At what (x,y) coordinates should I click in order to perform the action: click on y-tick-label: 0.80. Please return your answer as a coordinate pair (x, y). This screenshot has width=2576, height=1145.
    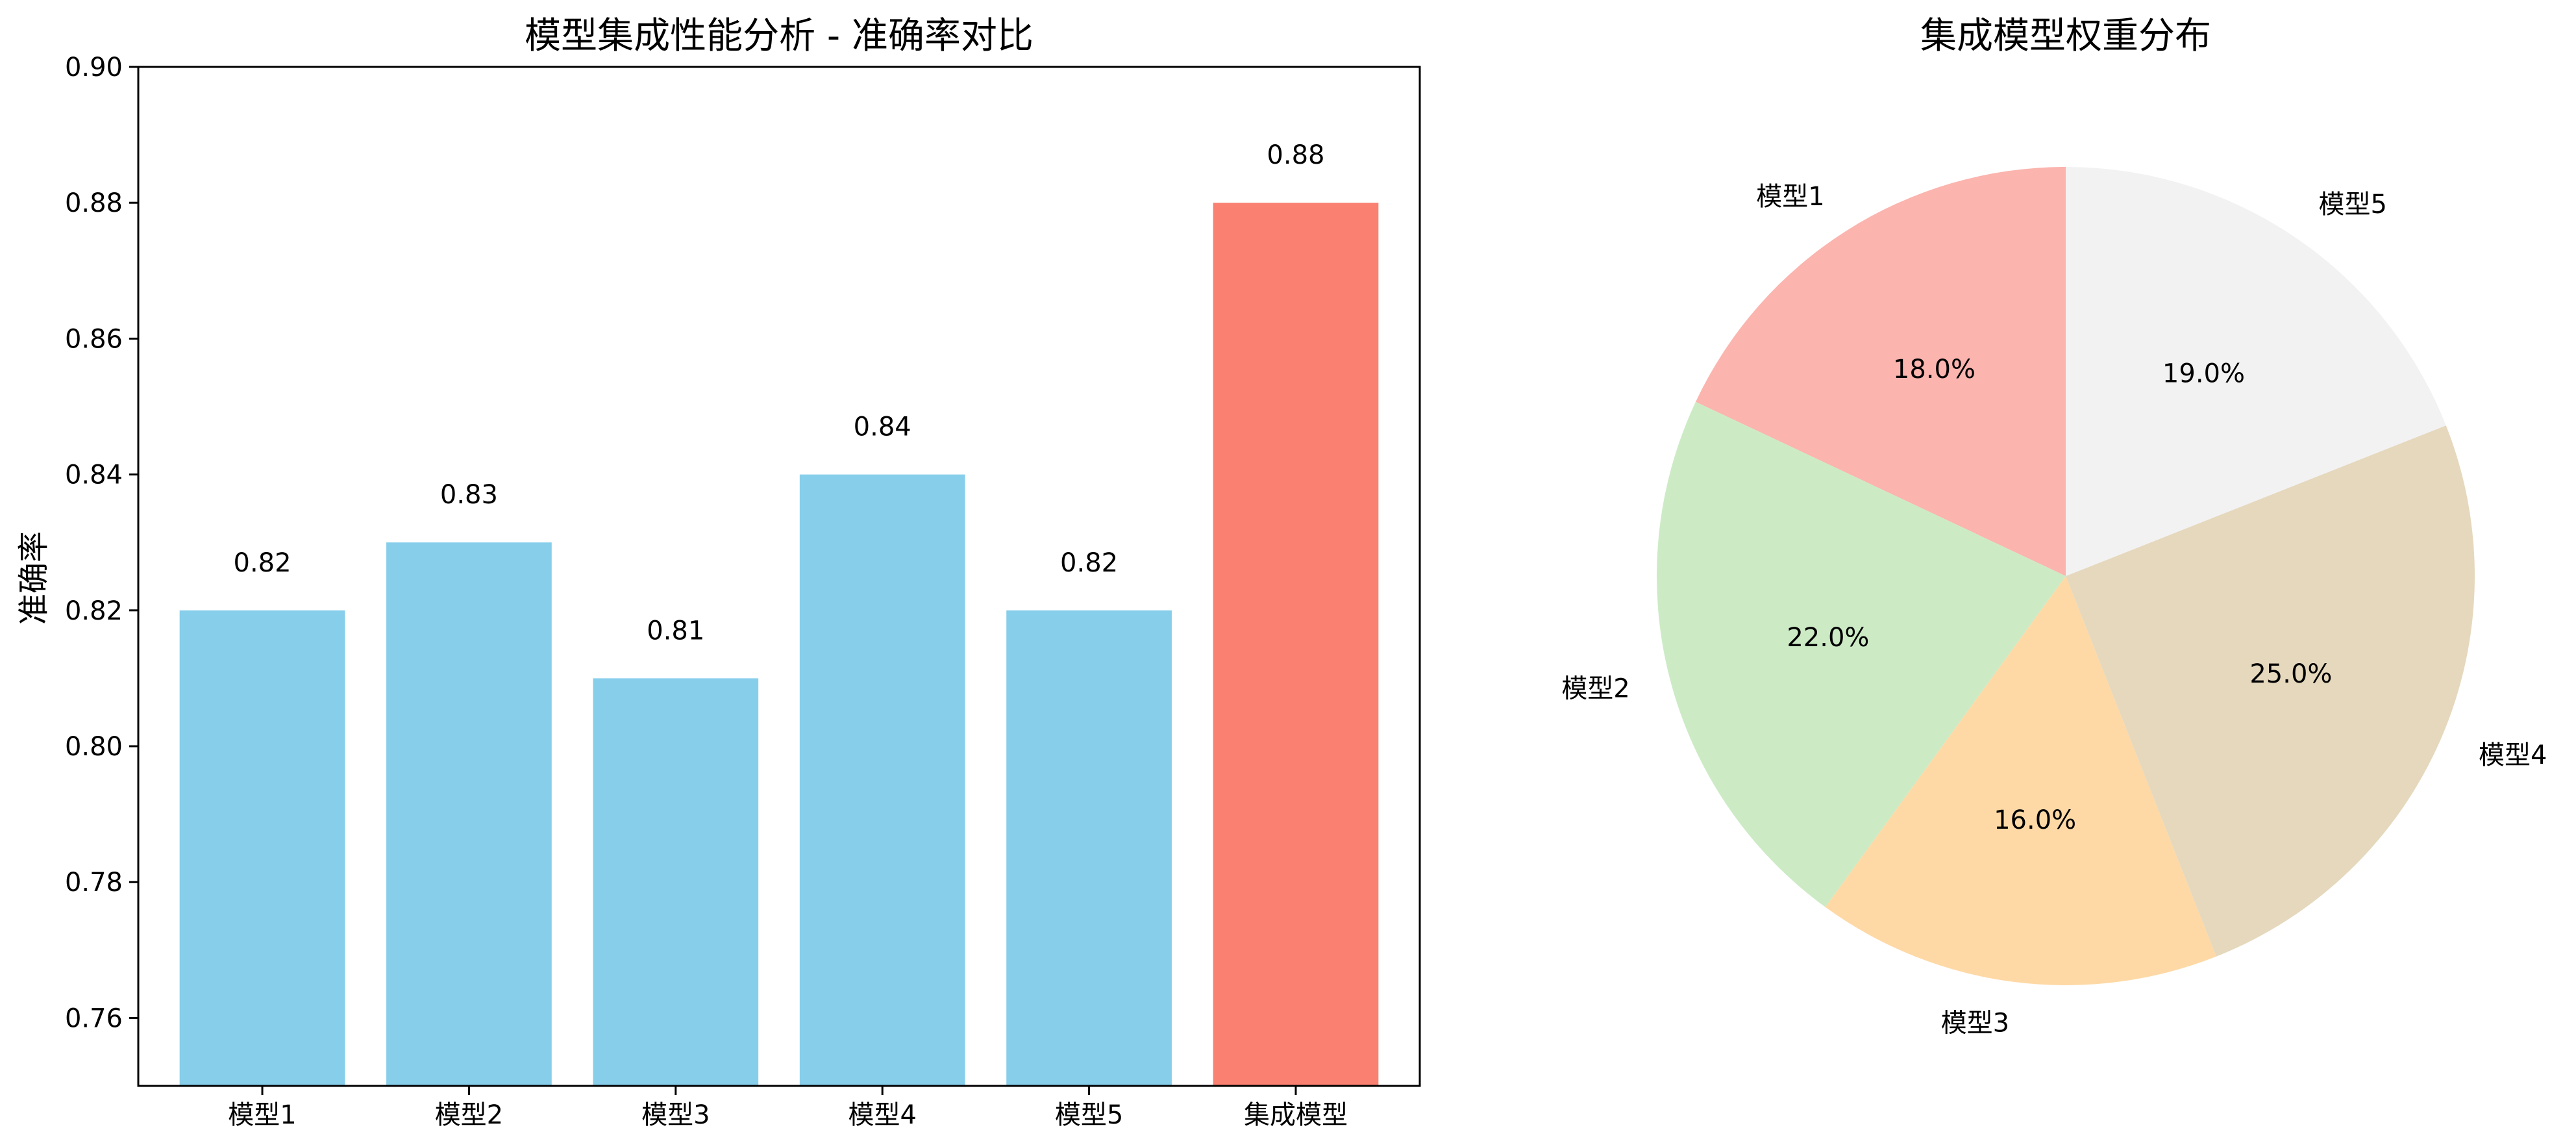
    Looking at the image, I should click on (94, 747).